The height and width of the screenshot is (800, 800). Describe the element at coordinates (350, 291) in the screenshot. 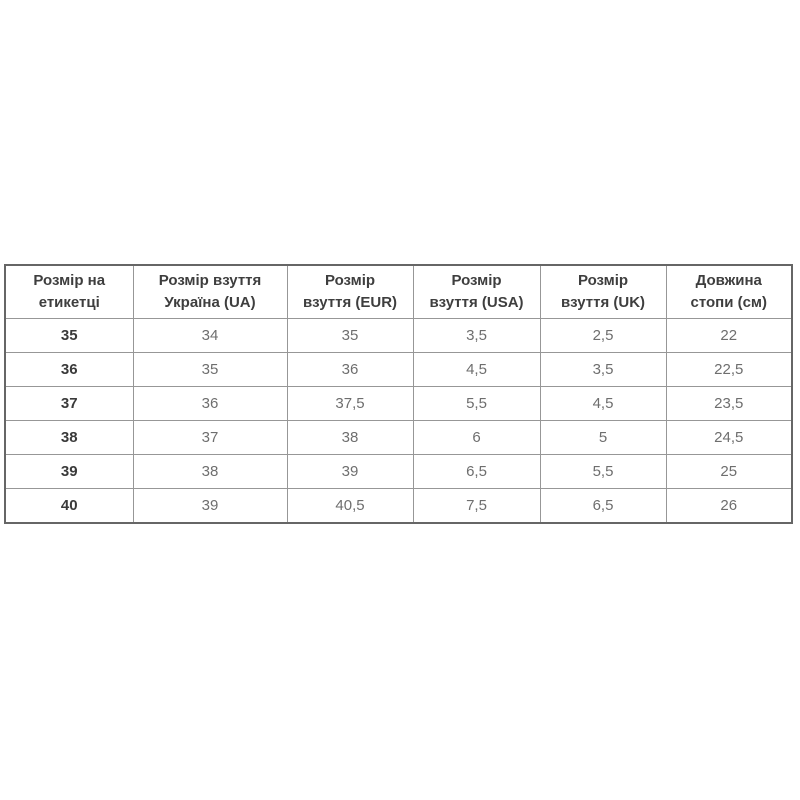

I see `header-eur-size: Розмір взуття (EUR)` at that location.